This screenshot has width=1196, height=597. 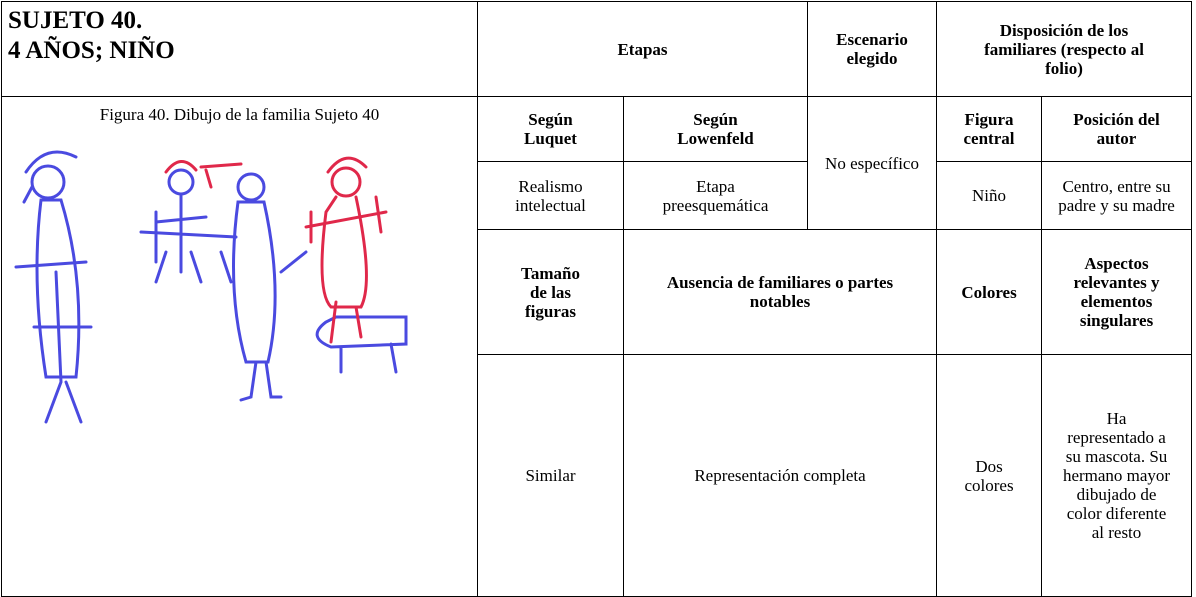 What do you see at coordinates (239, 49) in the screenshot?
I see `subject-cell: SUJETO 40. 4 AÑOS; NIÑO` at bounding box center [239, 49].